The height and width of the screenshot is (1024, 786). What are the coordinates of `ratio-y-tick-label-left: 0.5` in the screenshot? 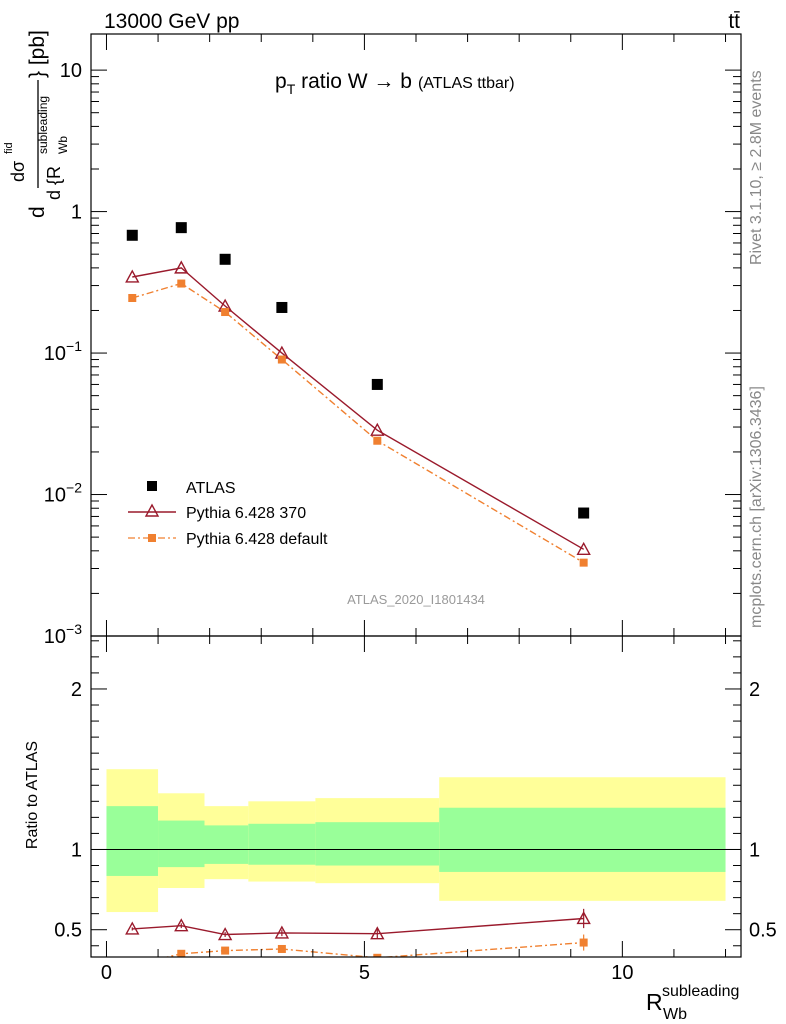 It's located at (68, 931).